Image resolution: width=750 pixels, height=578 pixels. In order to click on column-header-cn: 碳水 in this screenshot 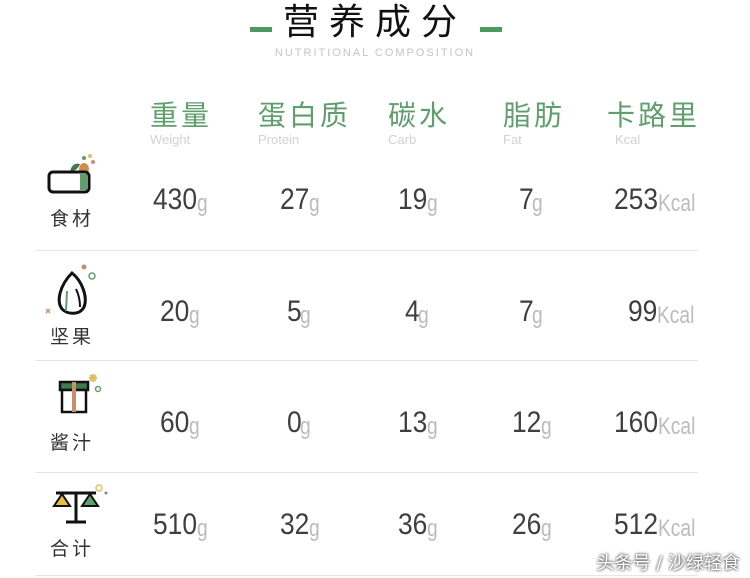, I will do `click(419, 115)`.